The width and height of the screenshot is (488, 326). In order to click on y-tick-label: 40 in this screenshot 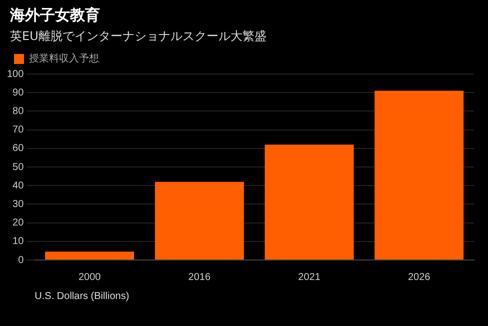, I will do `click(18, 186)`.